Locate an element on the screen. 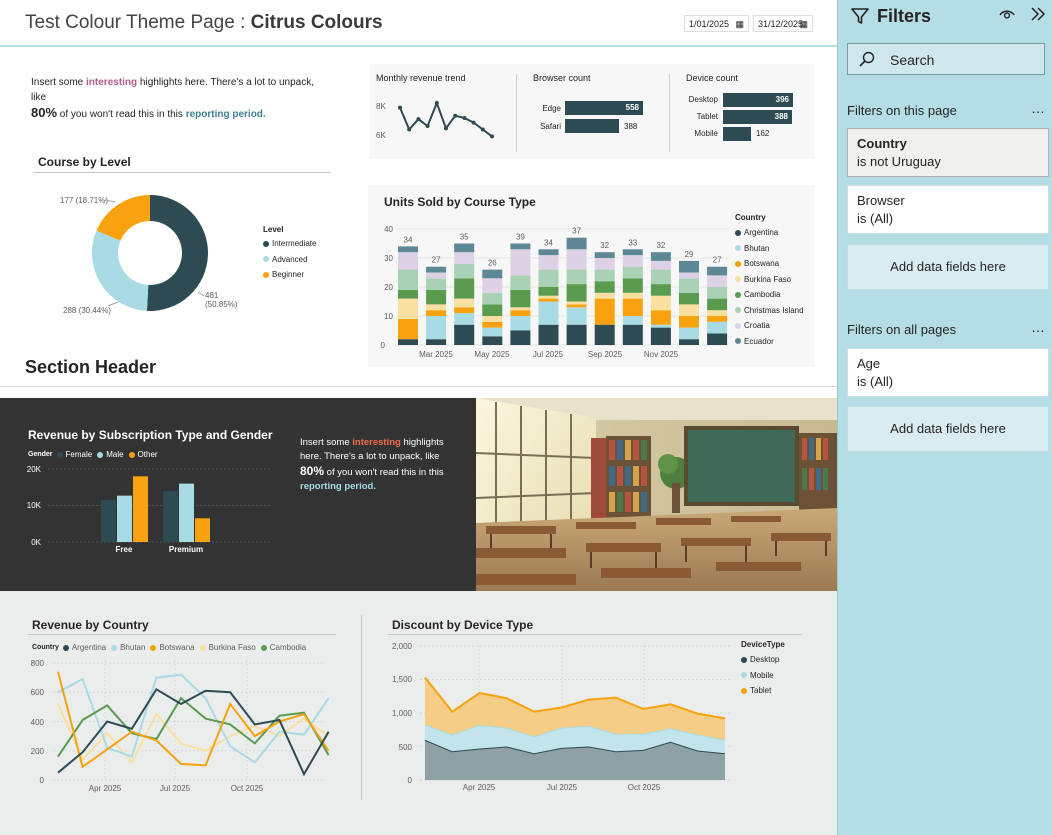 The height and width of the screenshot is (835, 1052). legend-item: Botswana is located at coordinates (769, 264).